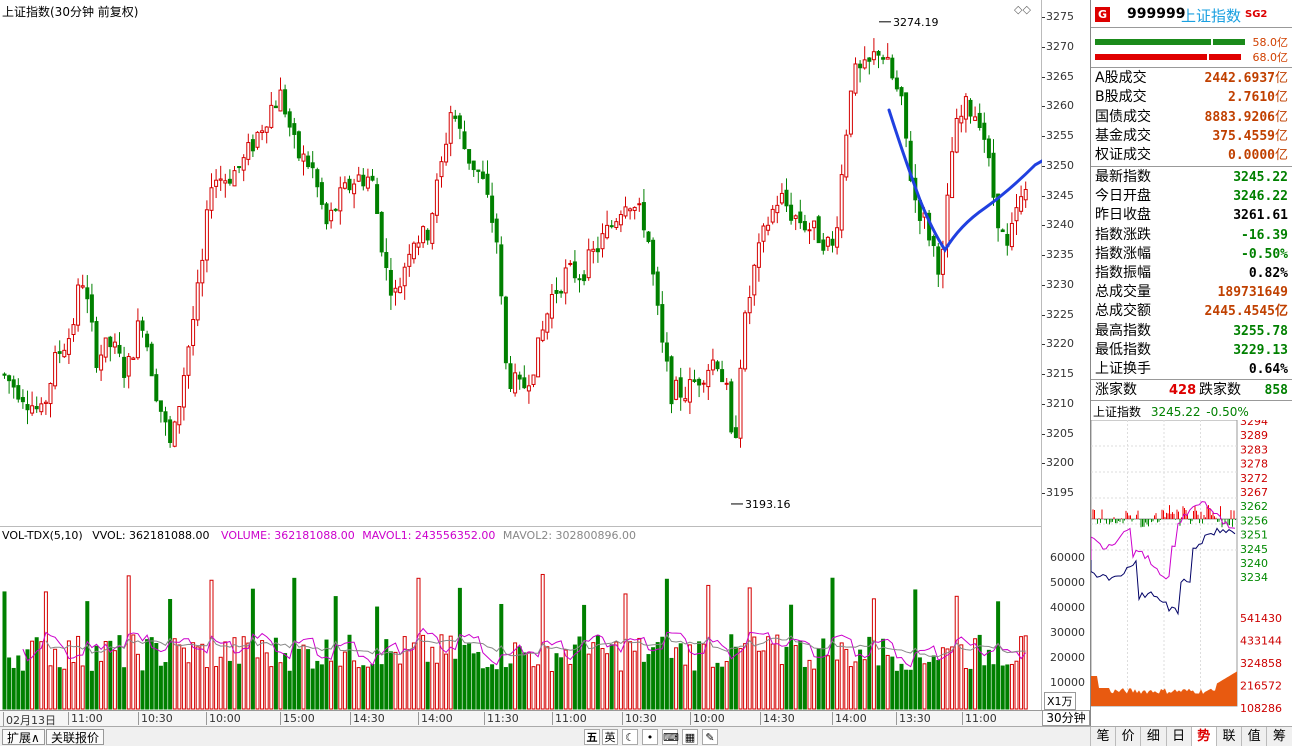  I want to click on expand-button: 扩展∧, so click(23, 737).